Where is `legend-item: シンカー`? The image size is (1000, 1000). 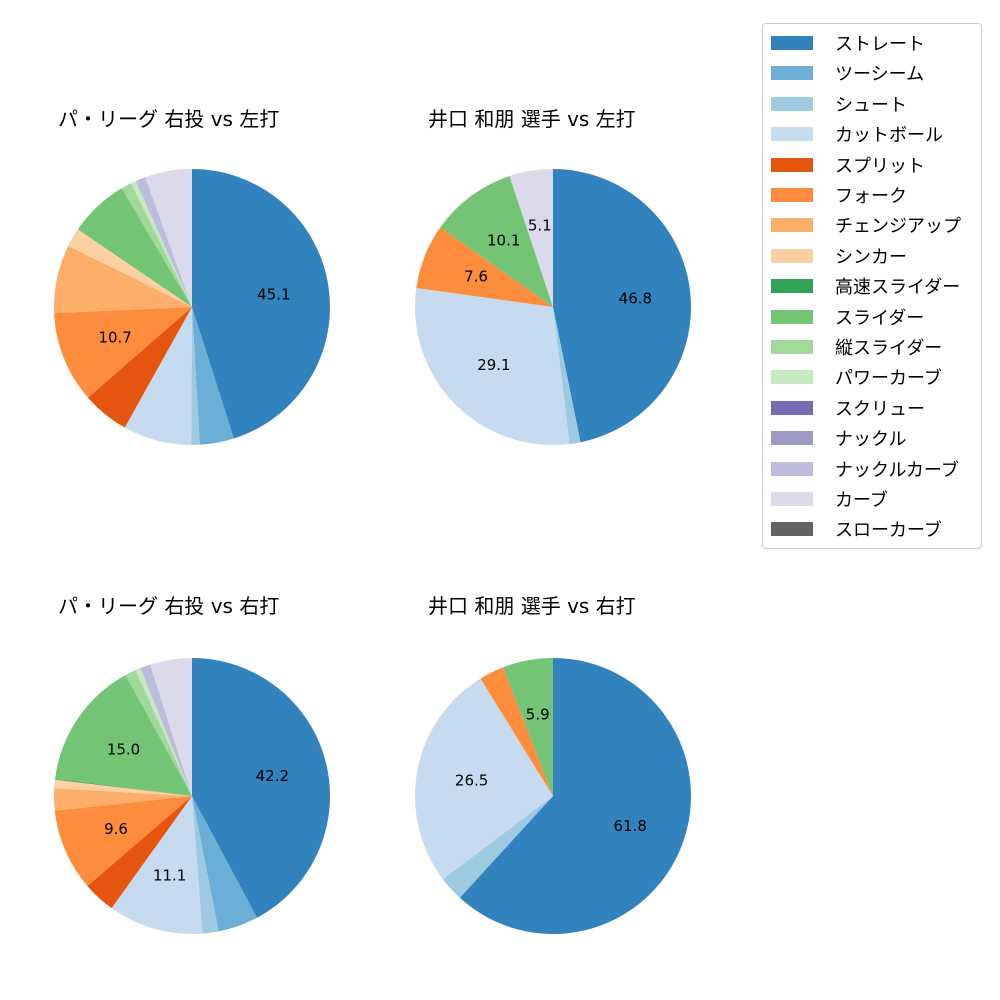 legend-item: シンカー is located at coordinates (839, 257).